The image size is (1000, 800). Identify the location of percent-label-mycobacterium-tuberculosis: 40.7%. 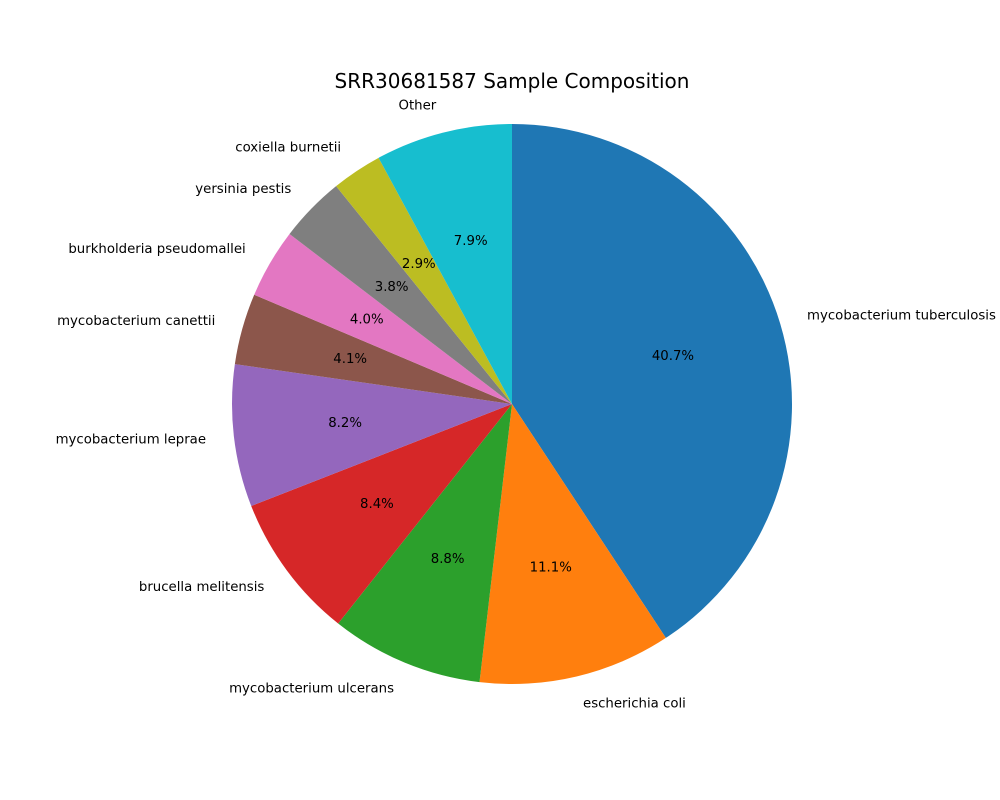
(673, 356).